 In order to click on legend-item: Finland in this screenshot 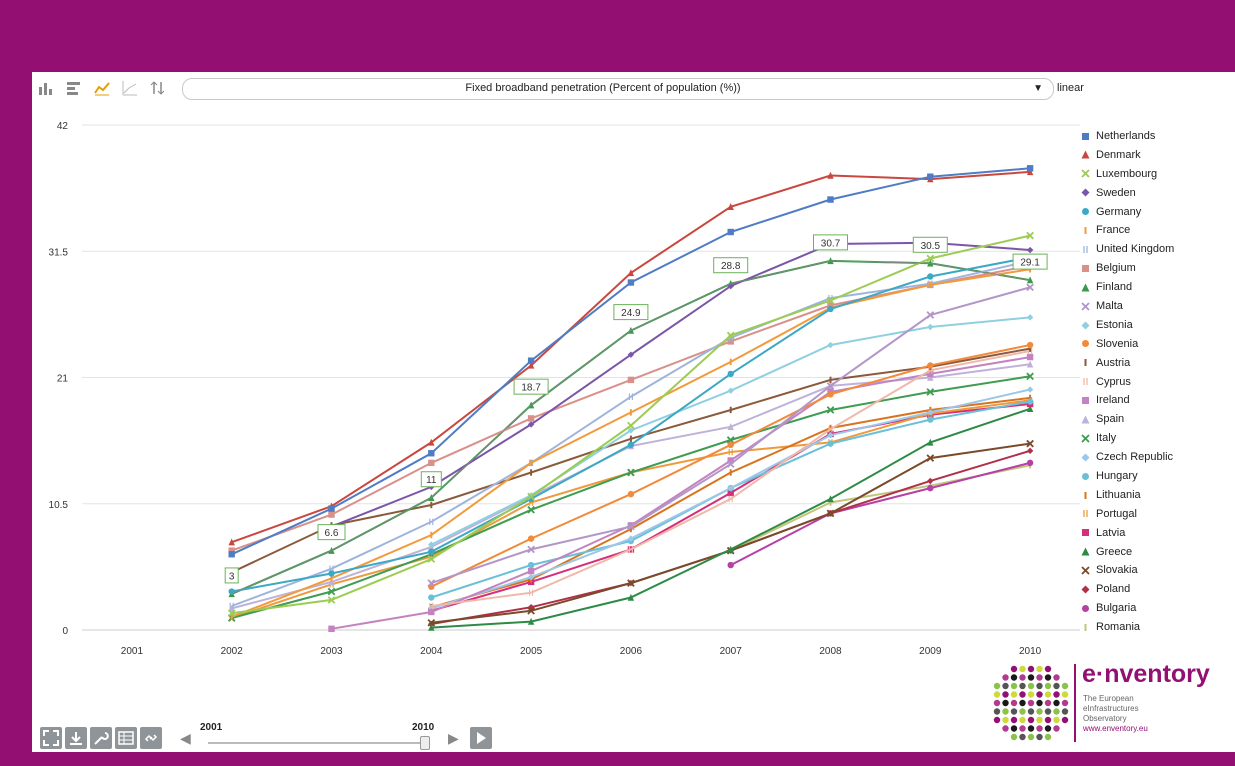, I will do `click(1156, 287)`.